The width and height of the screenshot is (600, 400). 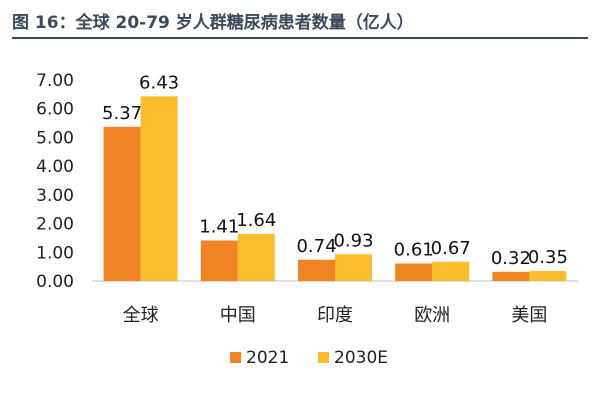 What do you see at coordinates (235, 357) in the screenshot?
I see `legend-swatch-2021` at bounding box center [235, 357].